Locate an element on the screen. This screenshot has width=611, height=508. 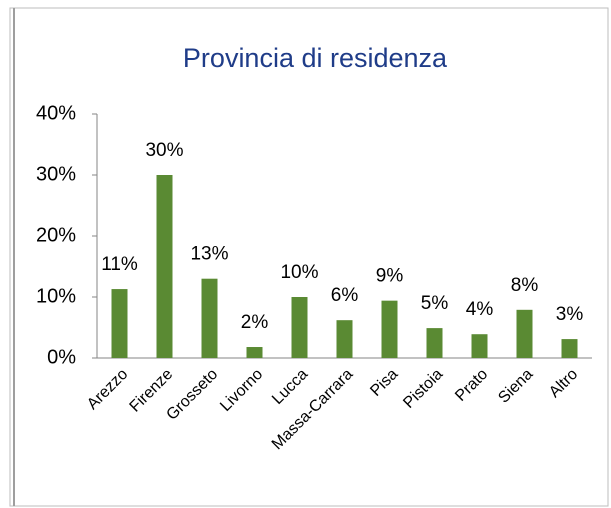
value-label: 13% is located at coordinates (209, 254).